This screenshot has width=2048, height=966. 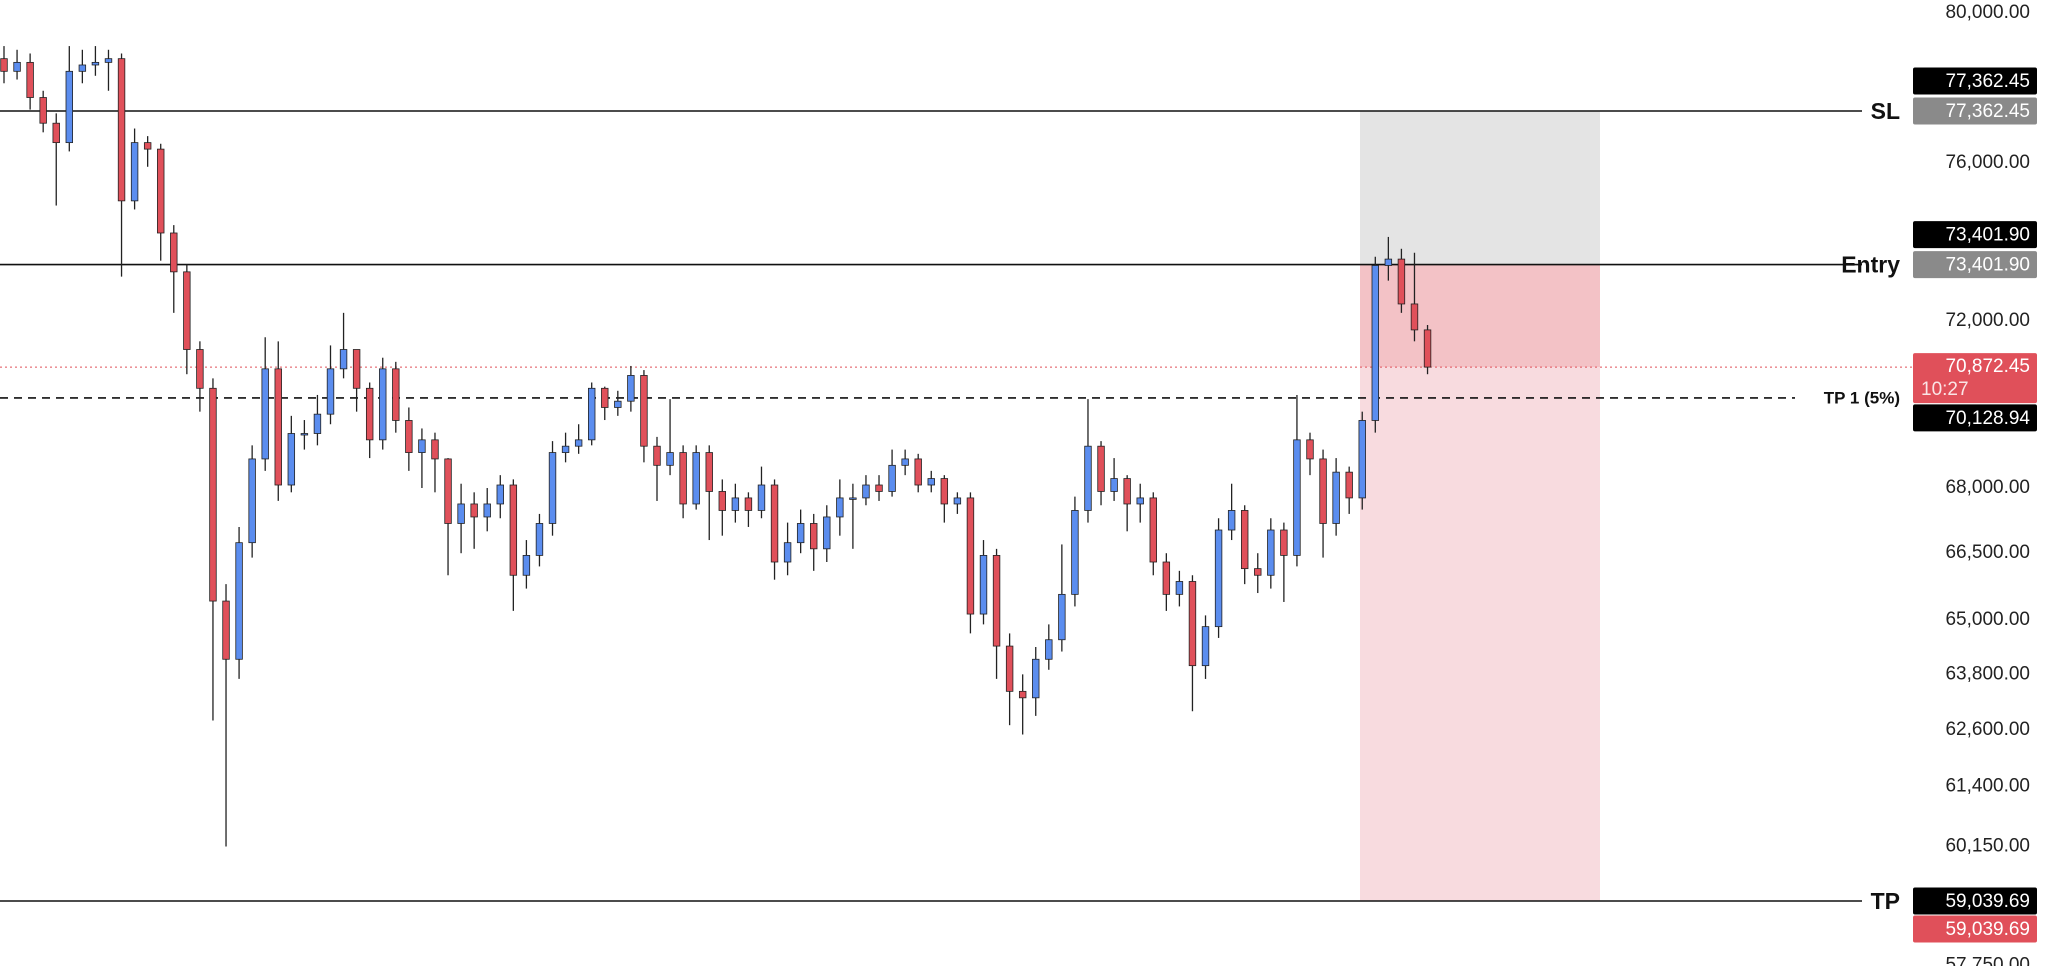 I want to click on price-tag: 77,362.45, so click(x=1987, y=81).